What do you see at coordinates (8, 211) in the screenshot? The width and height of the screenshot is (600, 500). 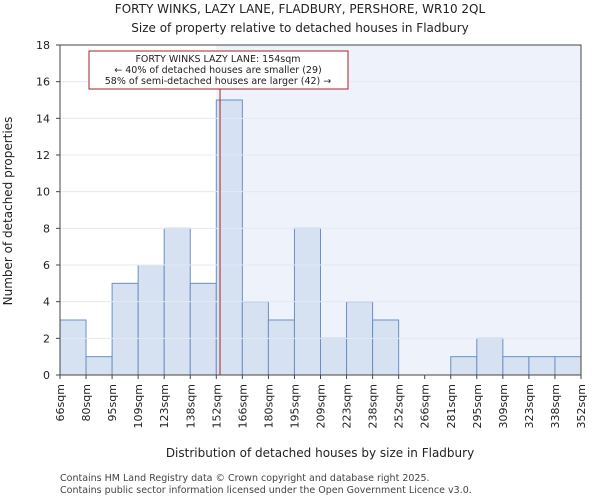 I see `y-axis-label: Number of detached properties` at bounding box center [8, 211].